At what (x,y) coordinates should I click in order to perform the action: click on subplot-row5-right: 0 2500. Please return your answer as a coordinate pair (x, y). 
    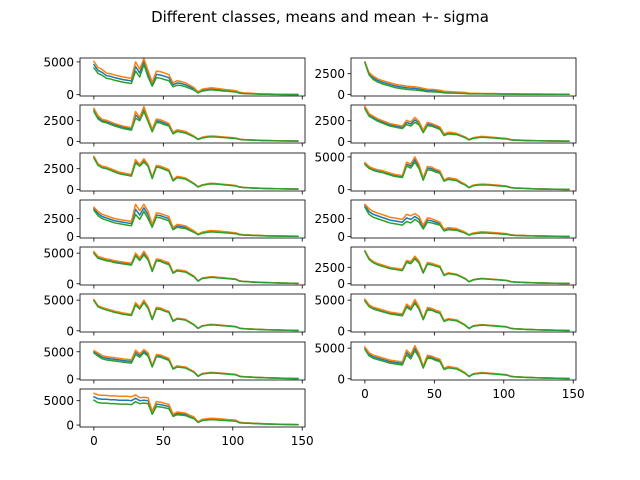
    Looking at the image, I should click on (445, 268).